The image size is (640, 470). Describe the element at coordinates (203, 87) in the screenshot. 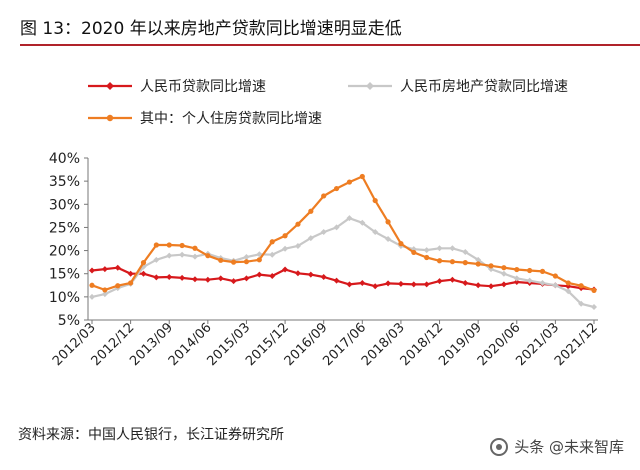

I see `legend-label: 人民币贷款同比增速` at that location.